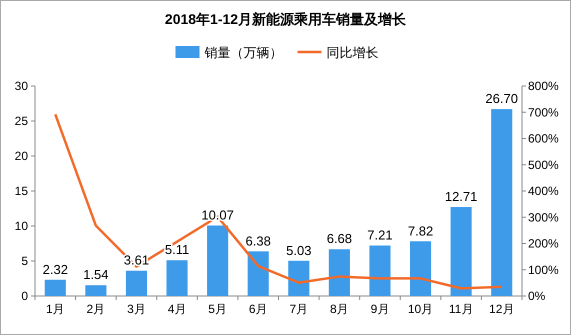 Image resolution: width=571 pixels, height=335 pixels. What do you see at coordinates (24, 261) in the screenshot?
I see `y-tick-label: 5` at bounding box center [24, 261].